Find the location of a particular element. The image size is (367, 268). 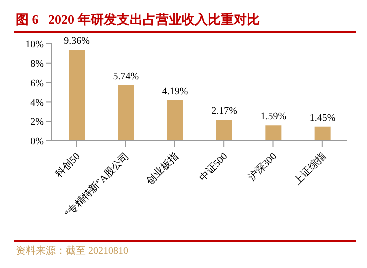

data-label: 1.45% is located at coordinates (323, 118).